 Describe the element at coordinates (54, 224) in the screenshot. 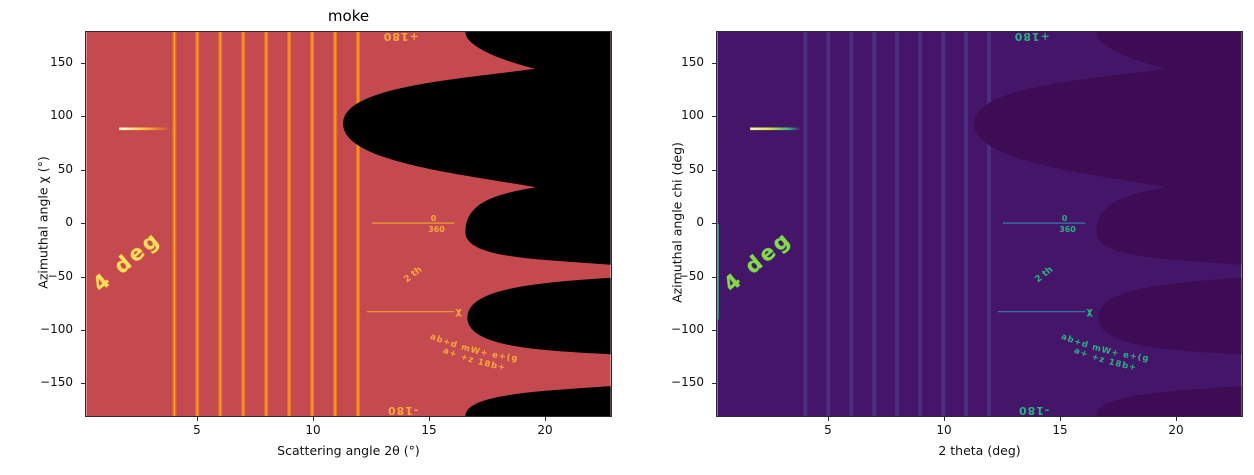

I see `left-y-ticks: 150 100 50 0 −50 −100 −150` at that location.